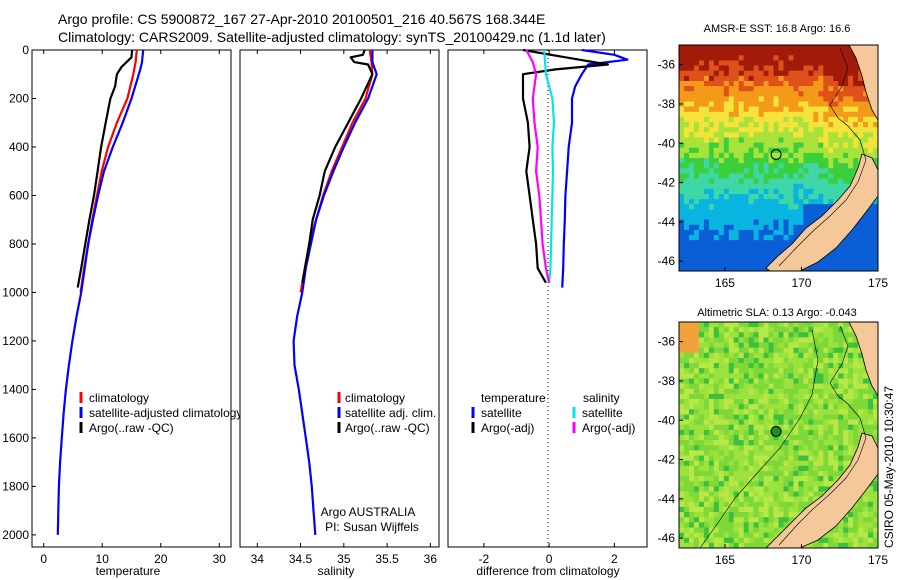 The width and height of the screenshot is (900, 580). I want to click on sla-map-frame, so click(778, 435).